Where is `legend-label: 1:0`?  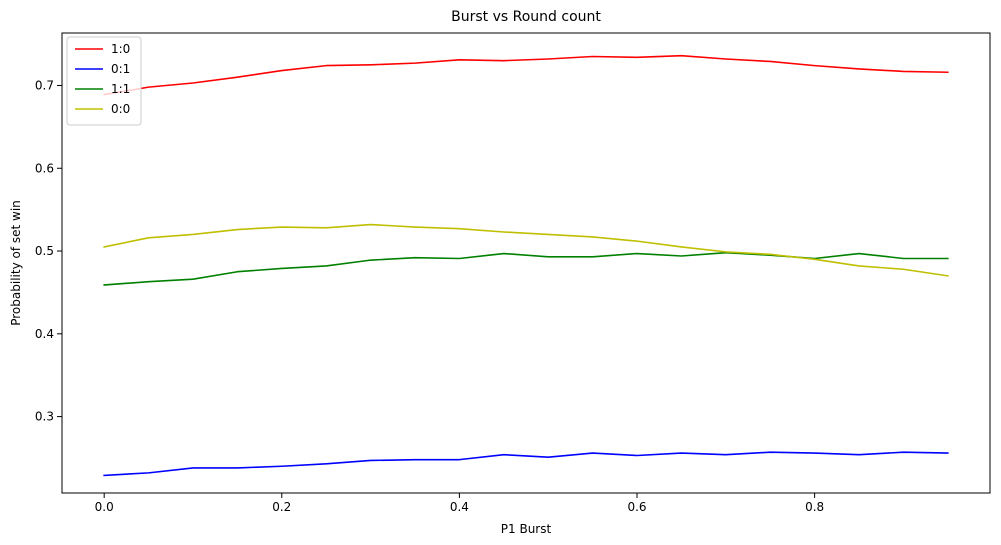 legend-label: 1:0 is located at coordinates (120, 49).